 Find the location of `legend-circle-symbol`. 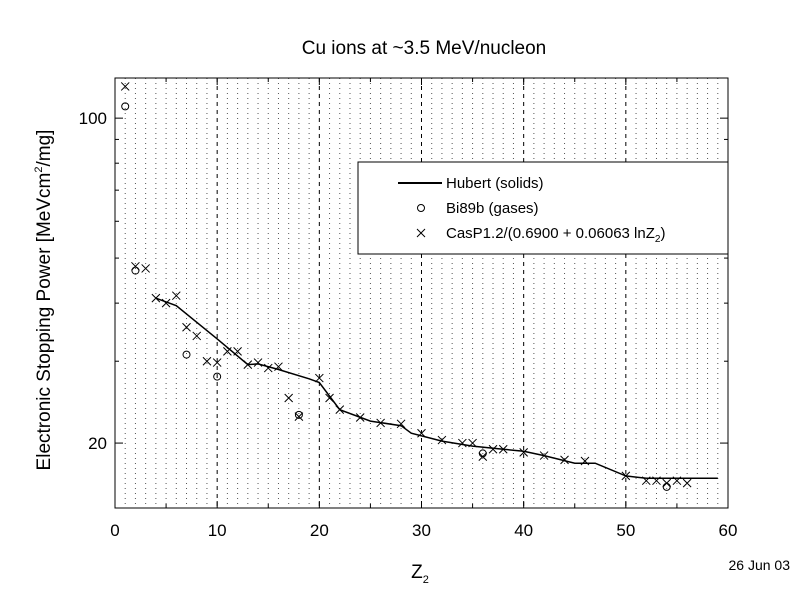

legend-circle-symbol is located at coordinates (421, 208).